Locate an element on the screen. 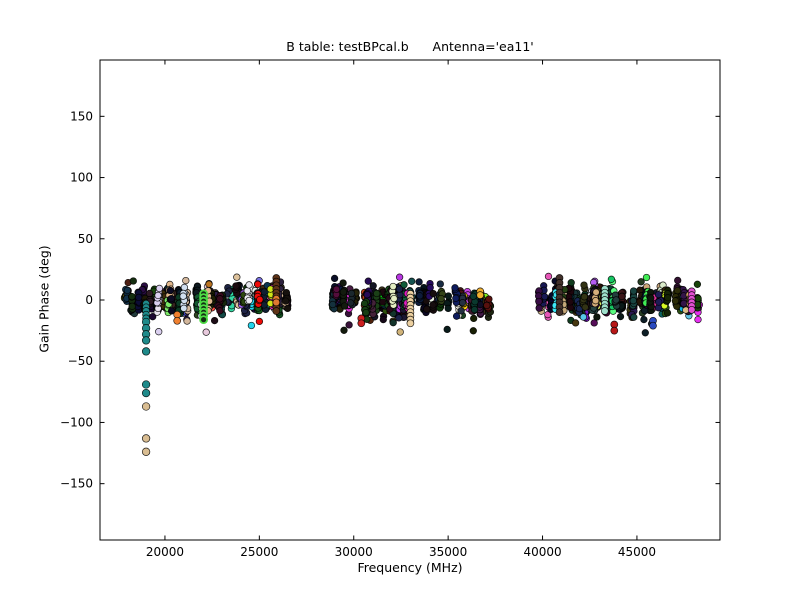 This screenshot has width=800, height=600. outlier-trail is located at coordinates (146, 386).